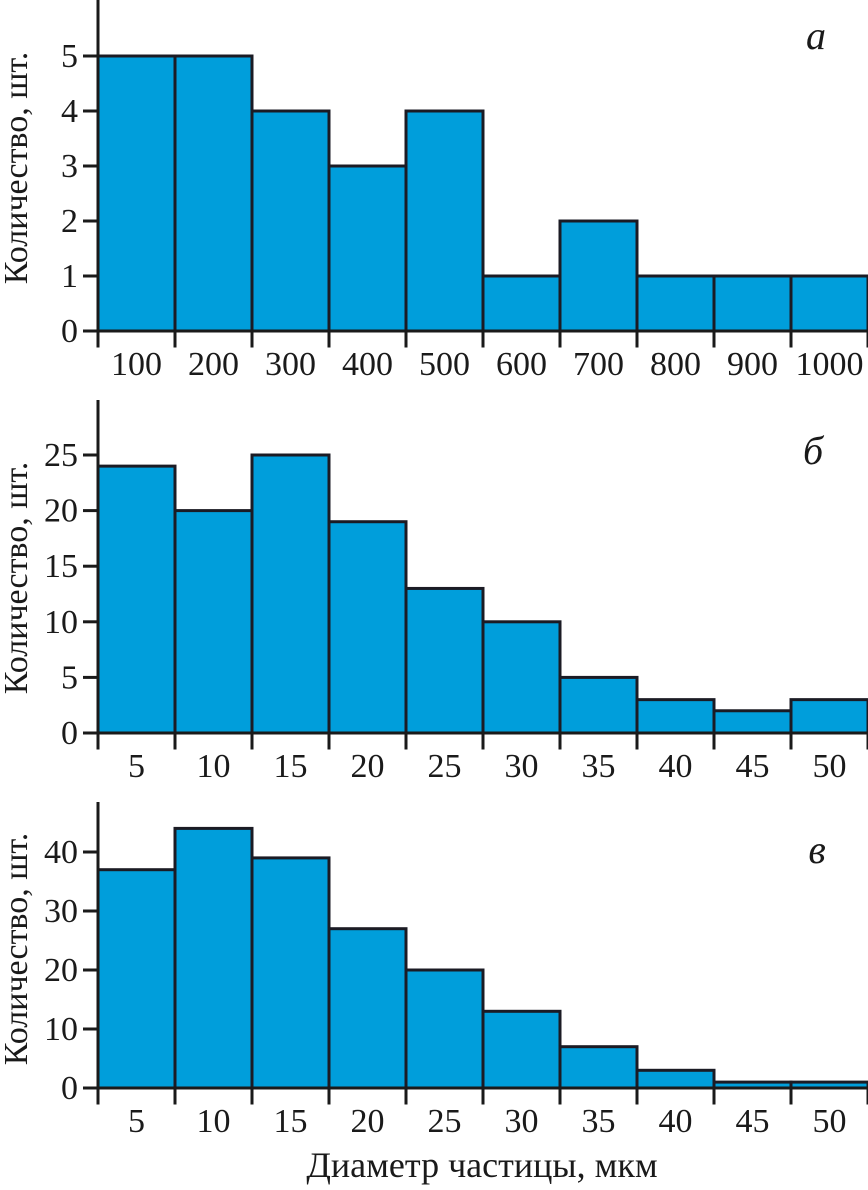 This screenshot has height=1190, width=868. What do you see at coordinates (814, 450) in the screenshot?
I see `panel-letter: б` at bounding box center [814, 450].